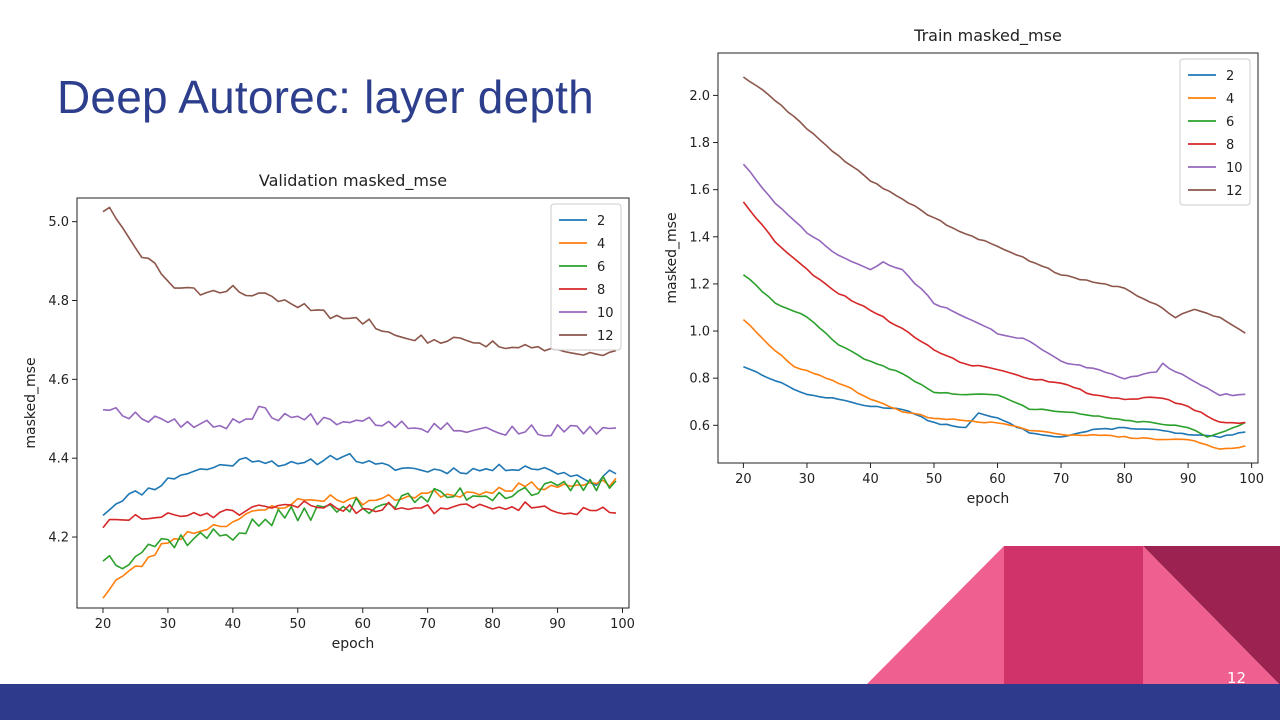  What do you see at coordinates (699, 379) in the screenshot?
I see `y-tick-label: 0.8` at bounding box center [699, 379].